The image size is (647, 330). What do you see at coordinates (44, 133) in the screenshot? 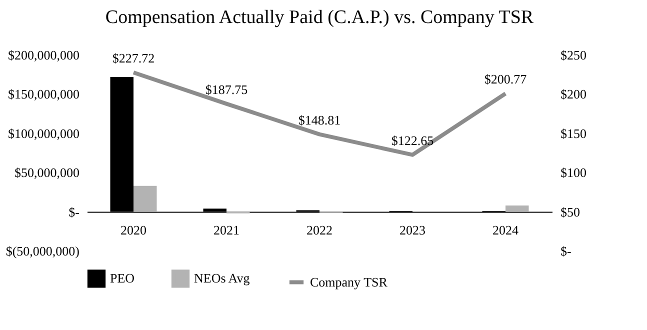
I see `y-tick-label: $100,000,000` at bounding box center [44, 133].